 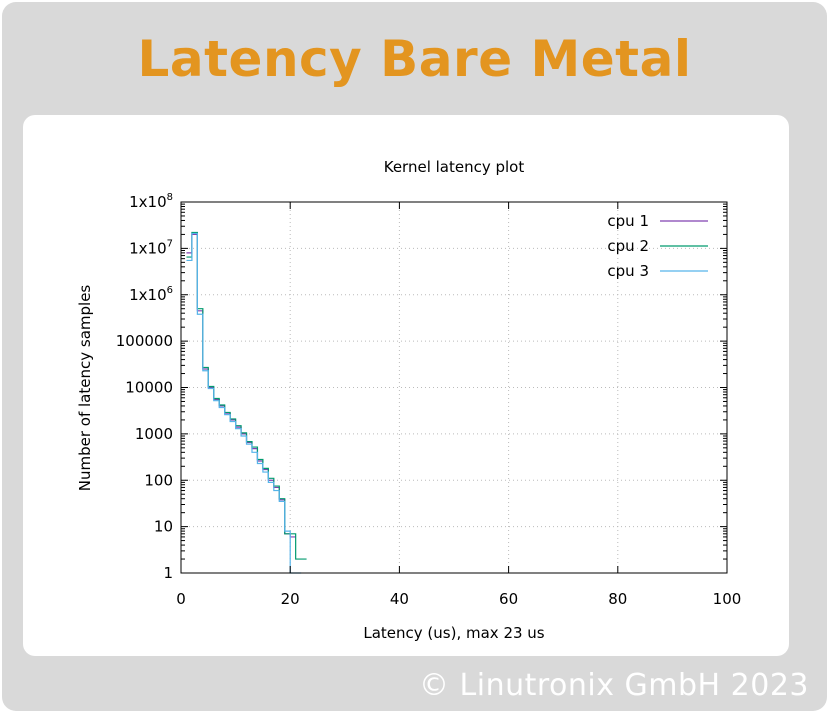 I want to click on series-2-line, so click(x=246, y=395).